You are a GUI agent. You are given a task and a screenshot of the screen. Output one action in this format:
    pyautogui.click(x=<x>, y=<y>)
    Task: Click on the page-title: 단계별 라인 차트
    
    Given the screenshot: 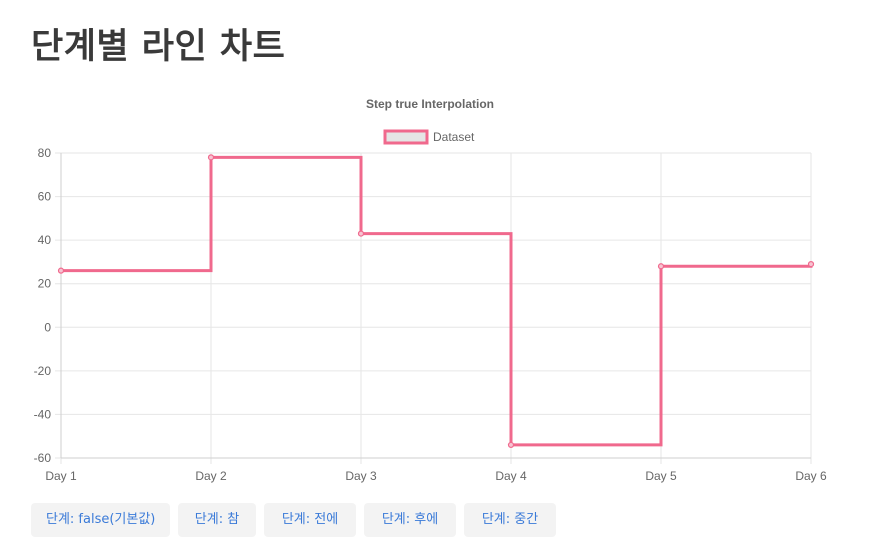 What is the action you would take?
    pyautogui.click(x=158, y=47)
    